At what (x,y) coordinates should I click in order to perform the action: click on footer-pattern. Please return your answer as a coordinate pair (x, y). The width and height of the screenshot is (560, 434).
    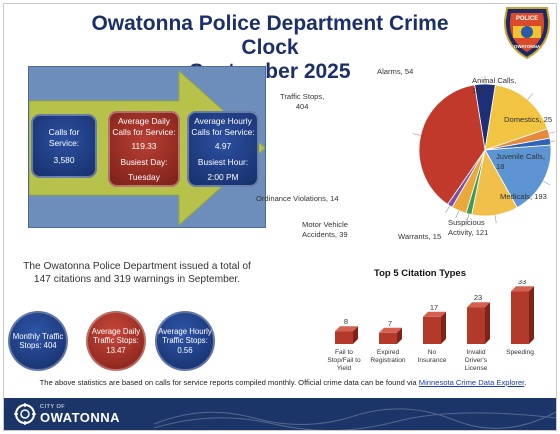
    Looking at the image, I should click on (355, 419).